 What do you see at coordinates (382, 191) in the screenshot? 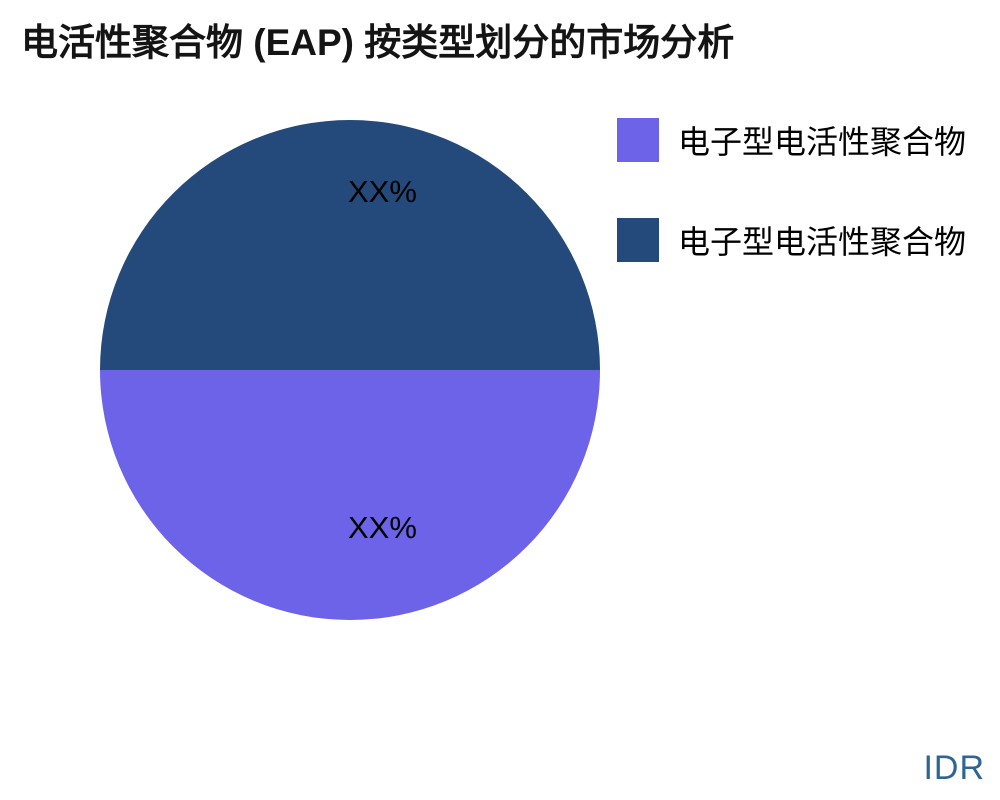
I see `pie-slice-top-label: XX%` at bounding box center [382, 191].